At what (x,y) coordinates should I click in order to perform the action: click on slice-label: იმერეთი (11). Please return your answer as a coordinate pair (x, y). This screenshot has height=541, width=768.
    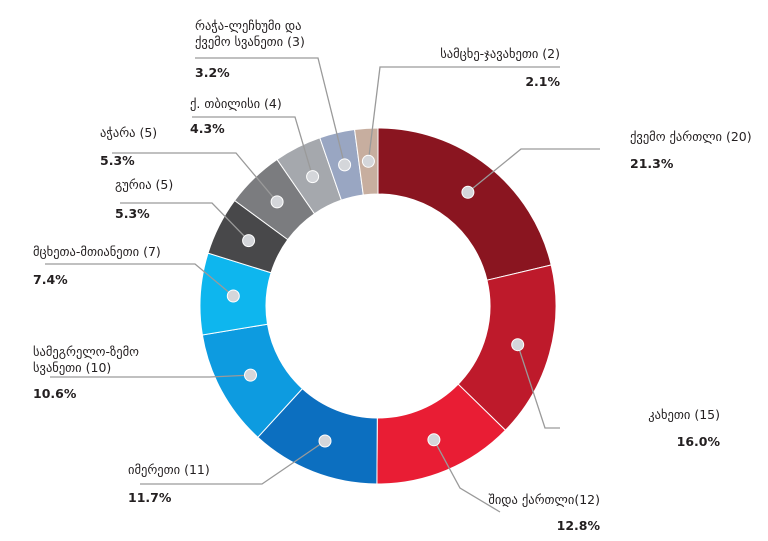
    Looking at the image, I should click on (169, 469).